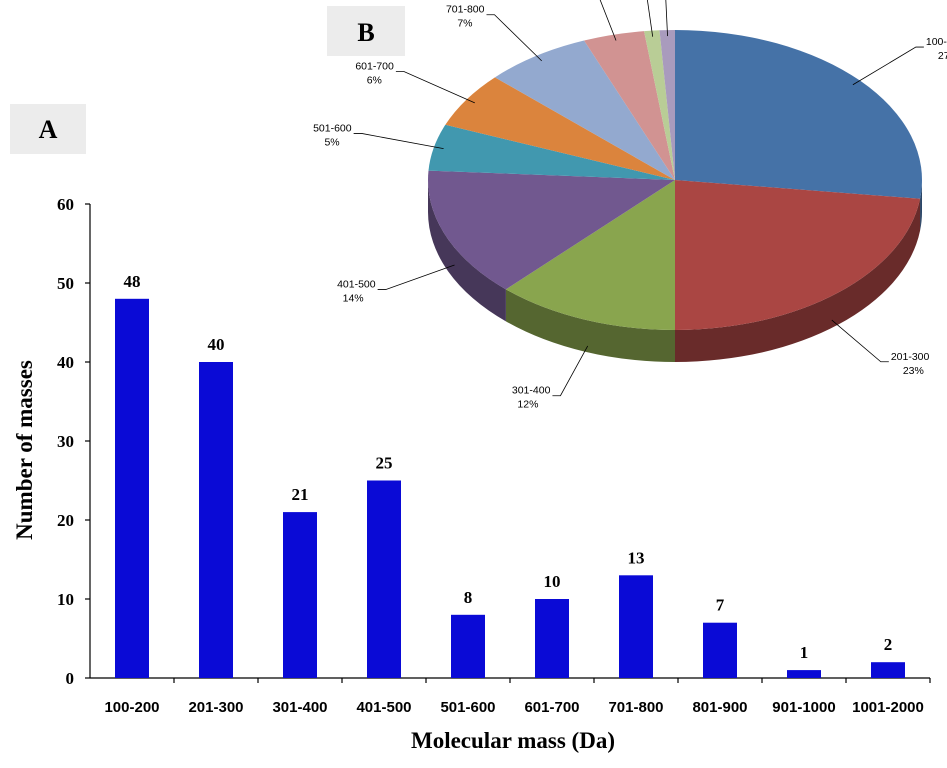 This screenshot has width=947, height=768. What do you see at coordinates (936, 42) in the screenshot?
I see `pie-category-label: 100-200` at bounding box center [936, 42].